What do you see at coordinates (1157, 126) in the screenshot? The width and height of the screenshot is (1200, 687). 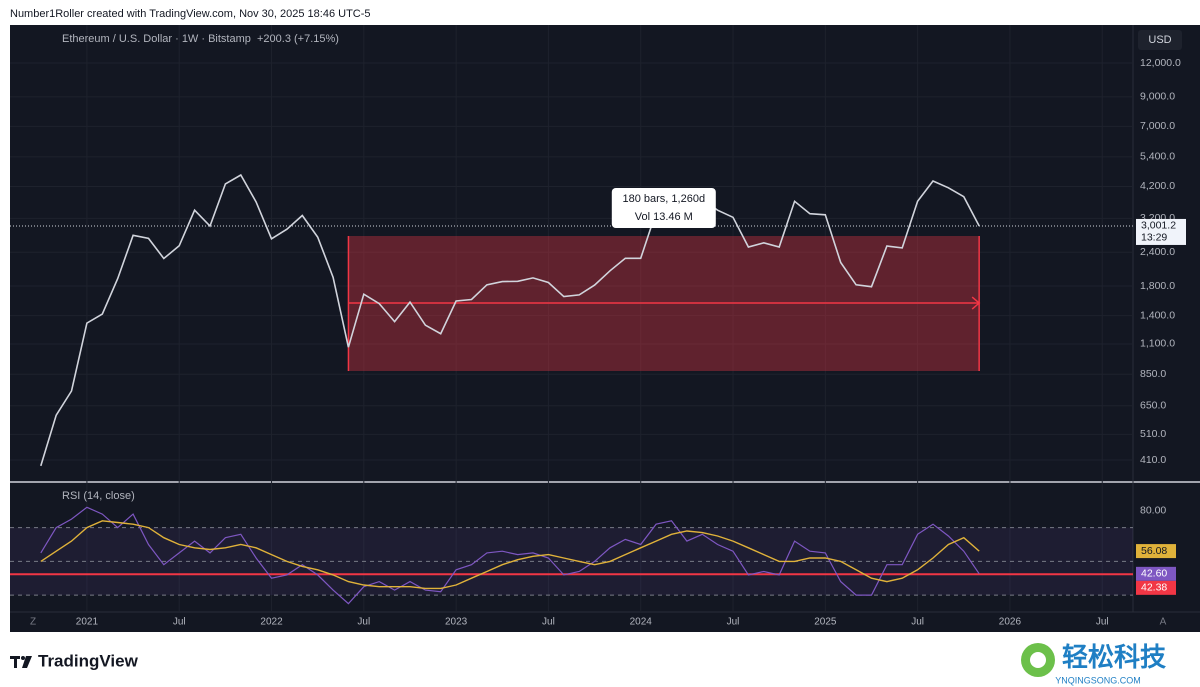 I see `y-tick-label: 7,000.0` at bounding box center [1157, 126].